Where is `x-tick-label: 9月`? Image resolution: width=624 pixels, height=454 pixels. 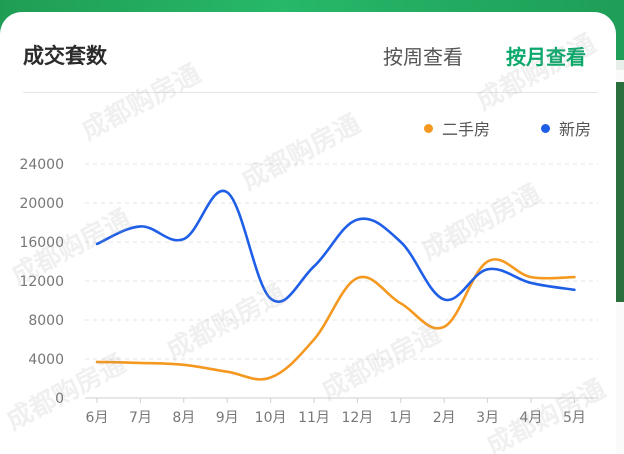
x-tick-label: 9月 is located at coordinates (227, 418).